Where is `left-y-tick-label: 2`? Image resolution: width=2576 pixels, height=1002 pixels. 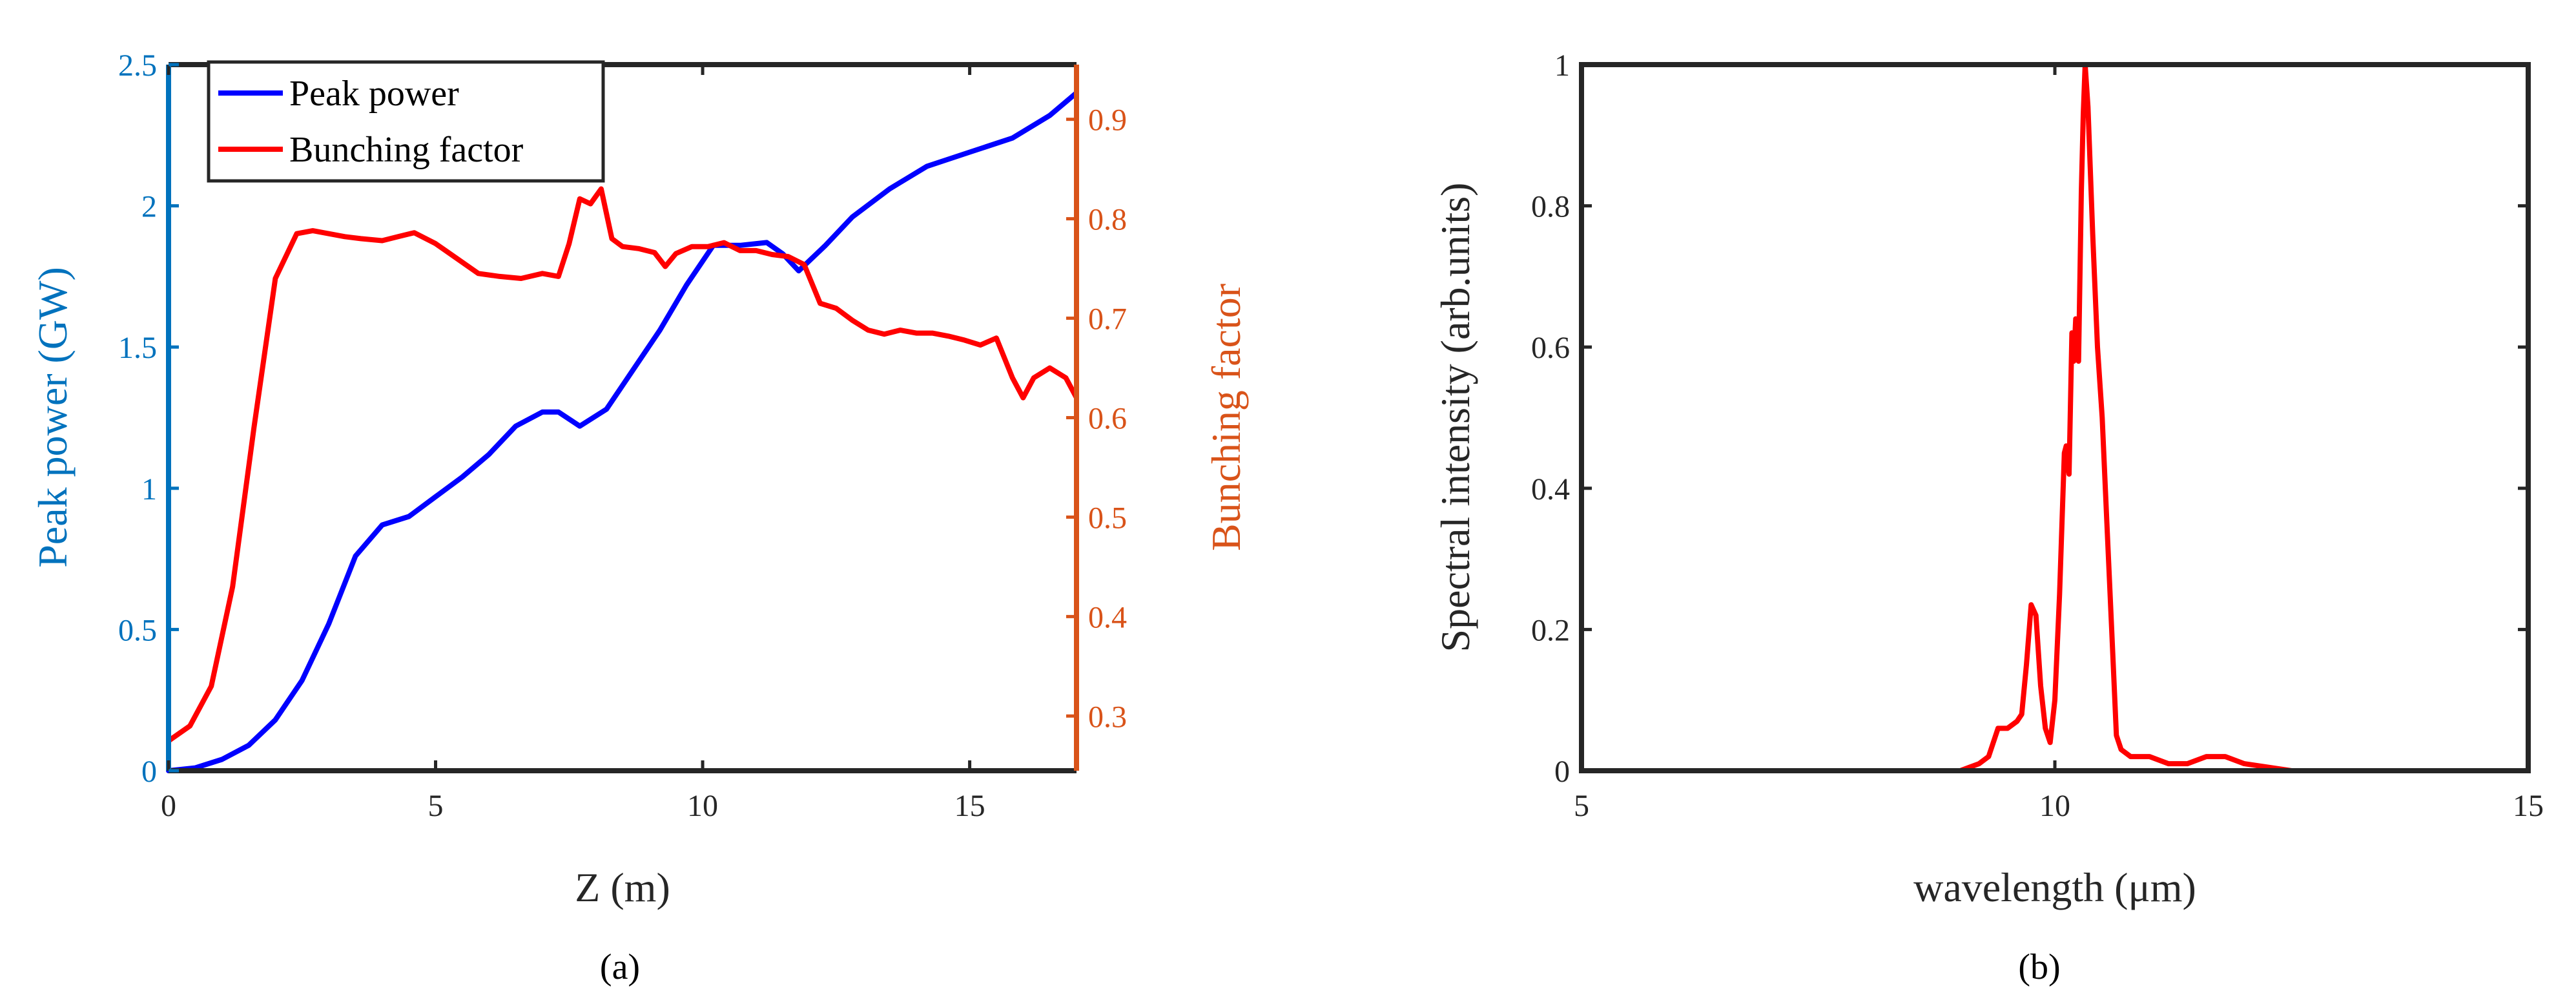
left-y-tick-label: 2 is located at coordinates (149, 207).